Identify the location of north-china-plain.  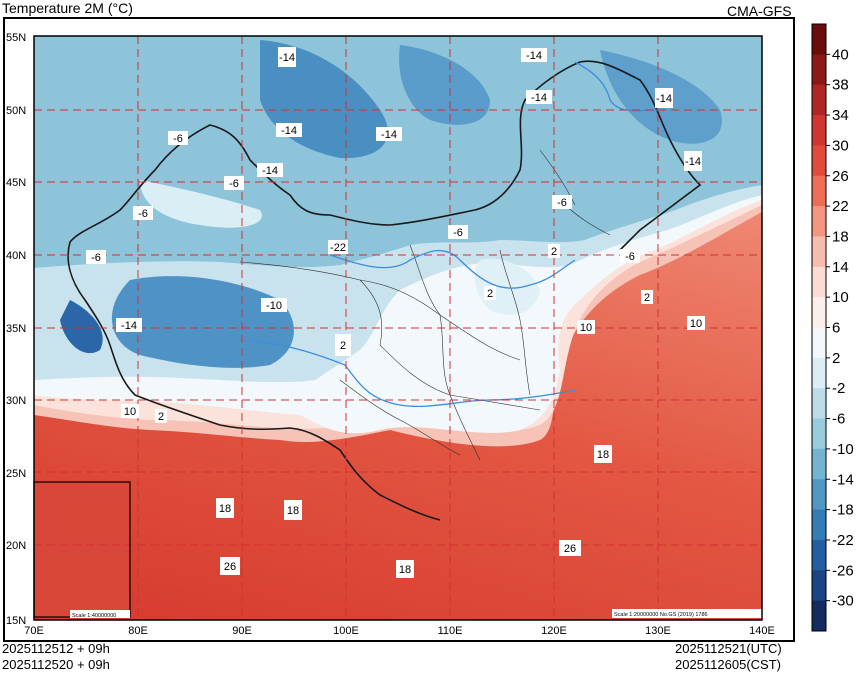
(507, 286).